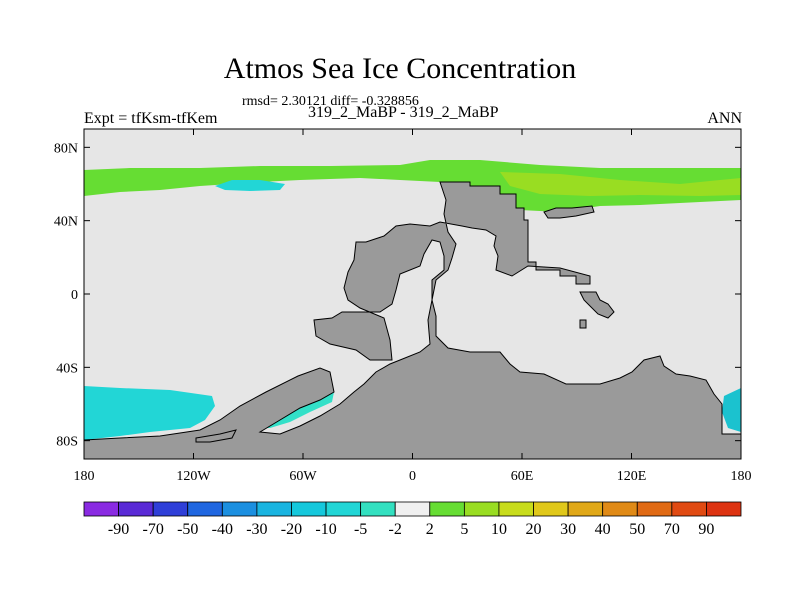  Describe the element at coordinates (360, 529) in the screenshot. I see `colorbar-label: -5` at that location.